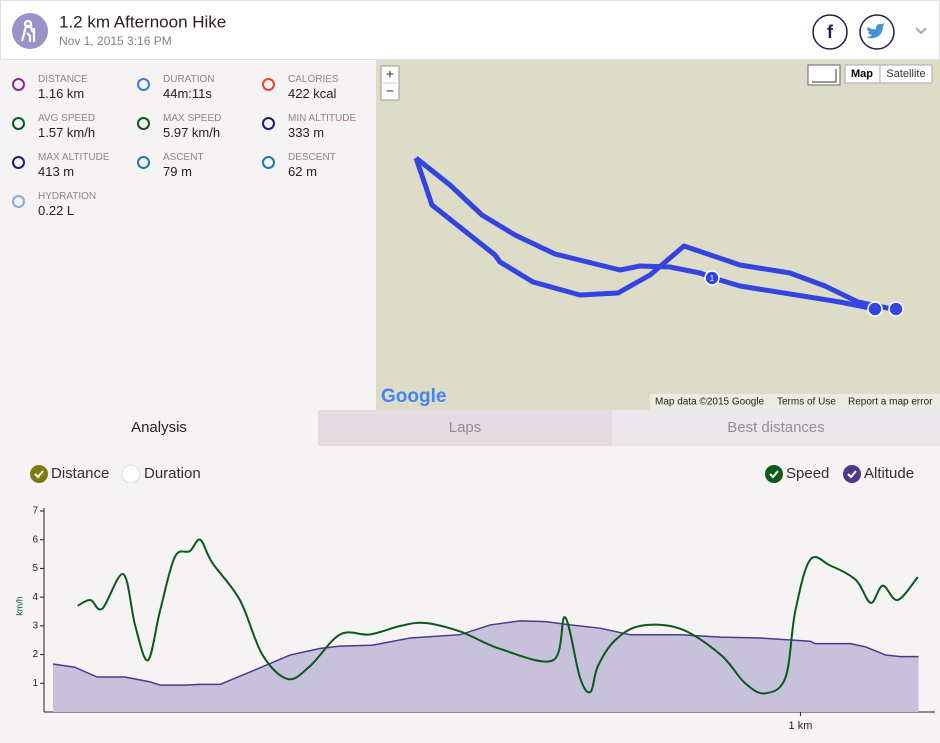 The image size is (940, 743). Describe the element at coordinates (74, 157) in the screenshot. I see `stat-label: MAX ALTITUDE` at that location.